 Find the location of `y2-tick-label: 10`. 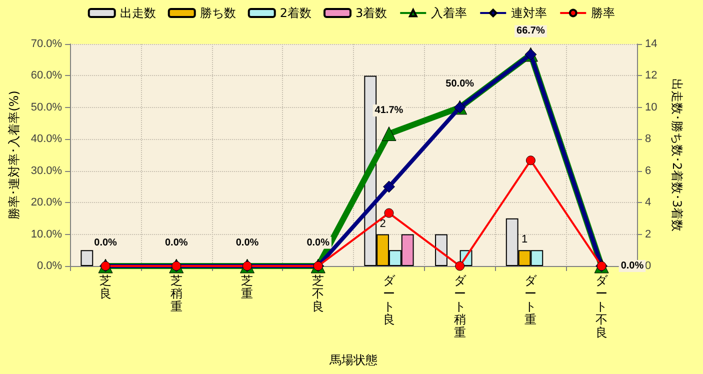

y2-tick-label: 10 is located at coordinates (651, 107).